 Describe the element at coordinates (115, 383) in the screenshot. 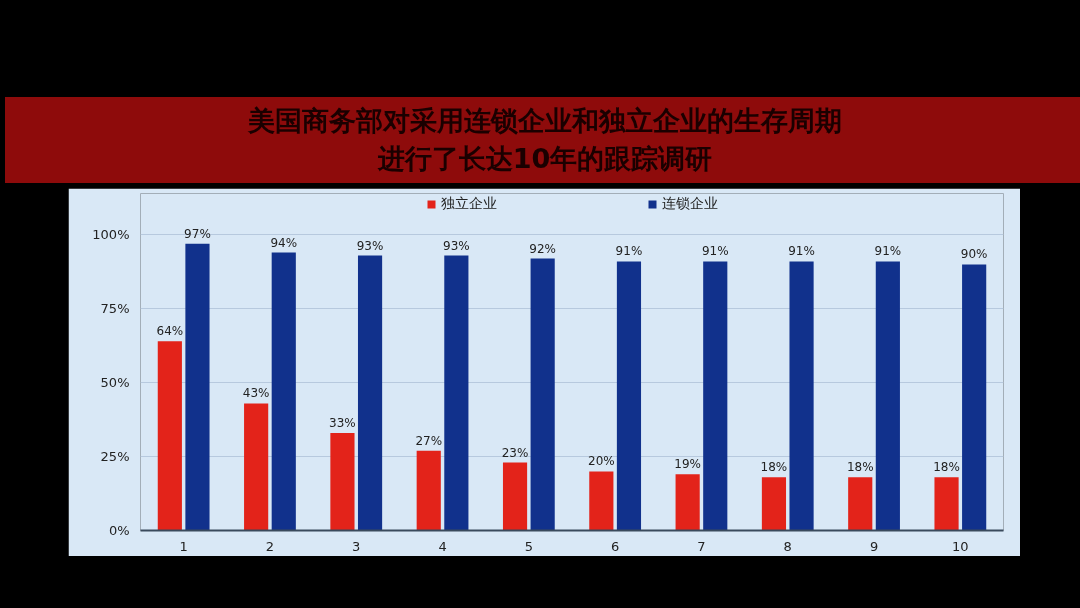

I see `y-tick-label: 50%` at that location.